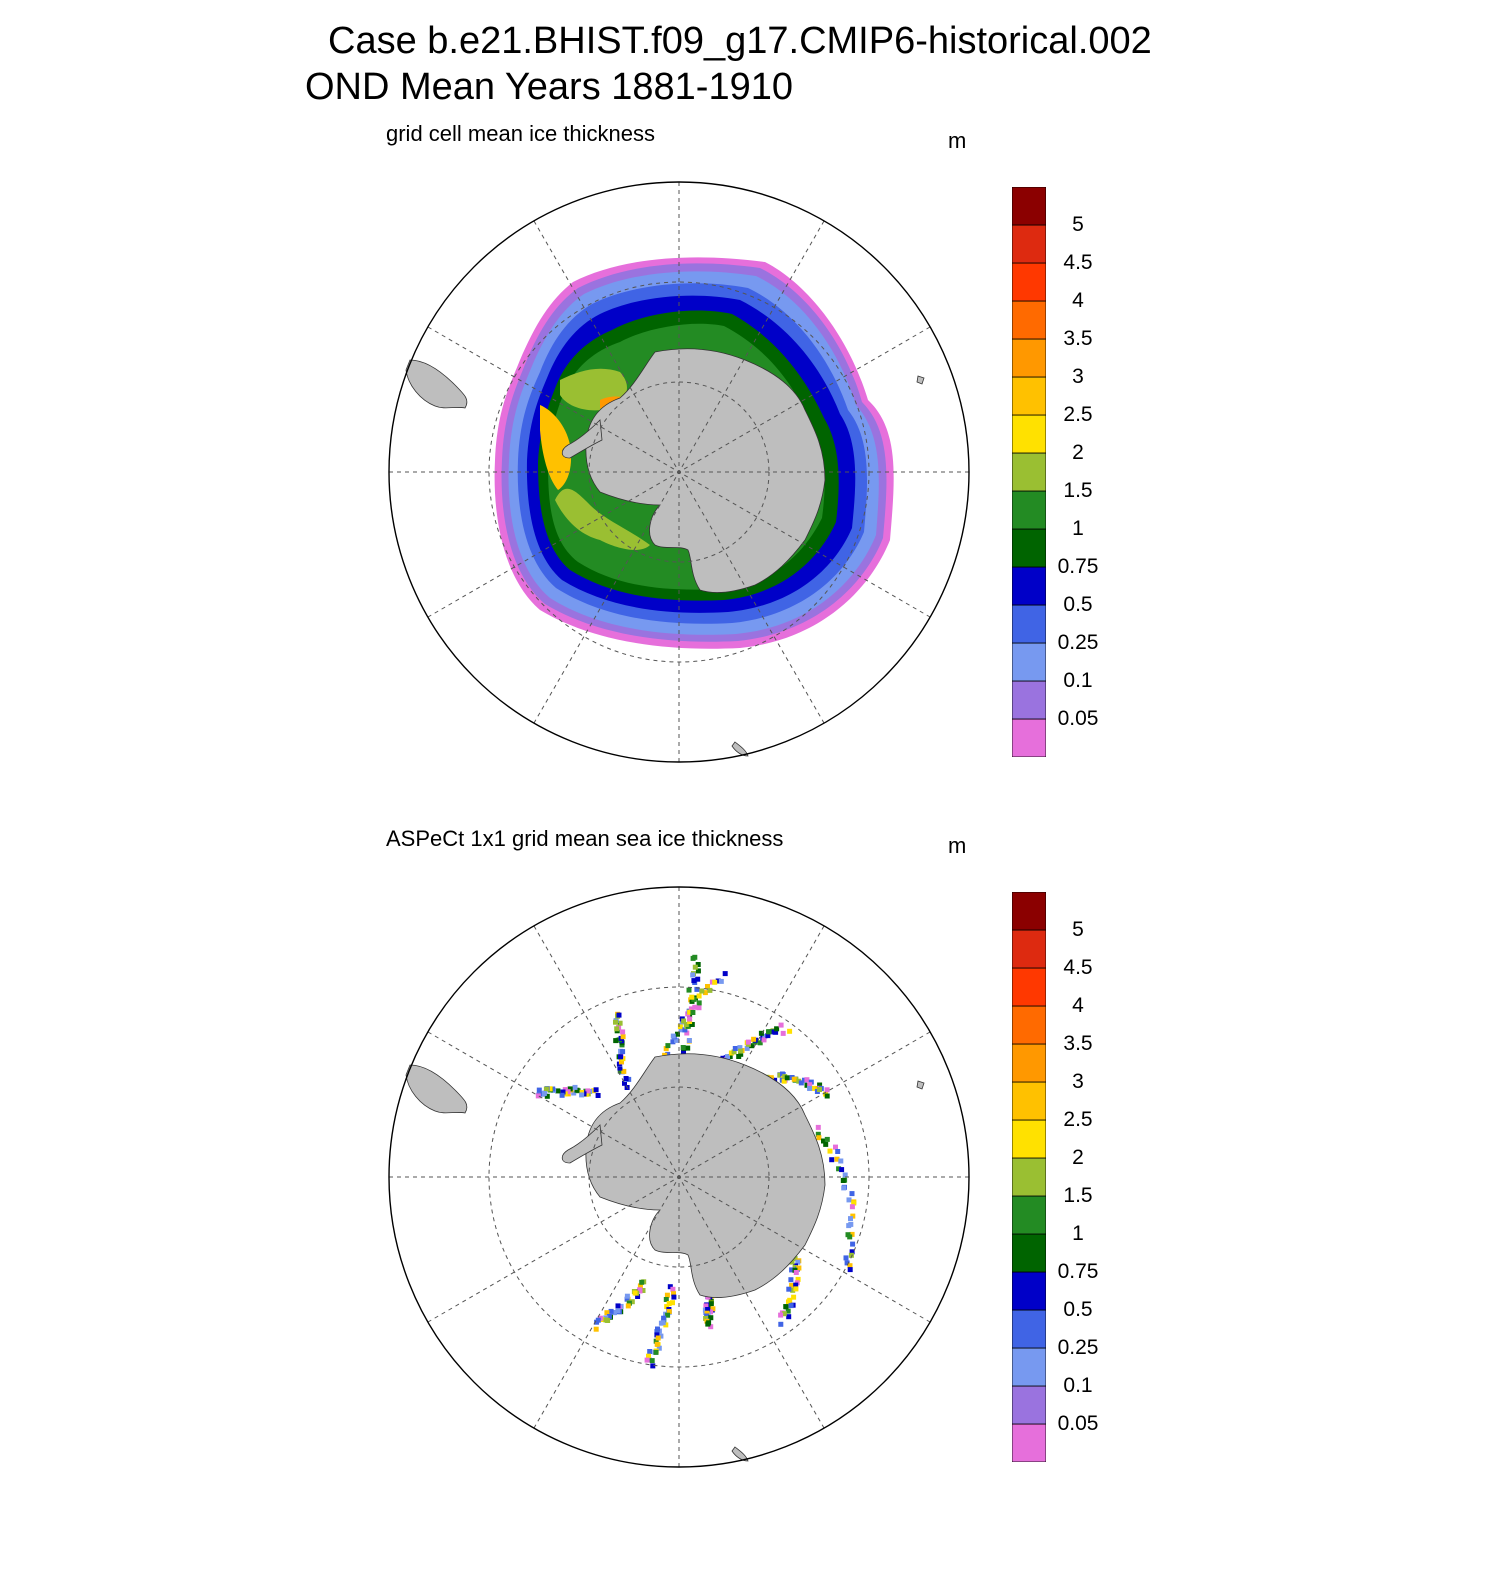 The image size is (1500, 1580). I want to click on colorbar-tick-label: 3, so click(1078, 1081).